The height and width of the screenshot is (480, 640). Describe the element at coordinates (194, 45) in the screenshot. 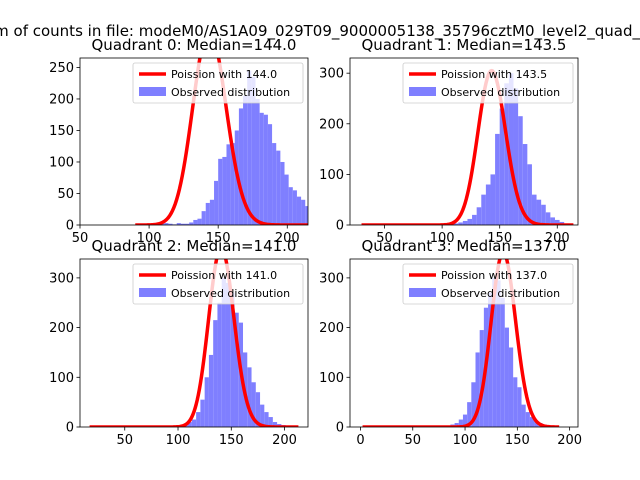

I see `subplot-title: Quadrant 0: Median=144.0` at that location.